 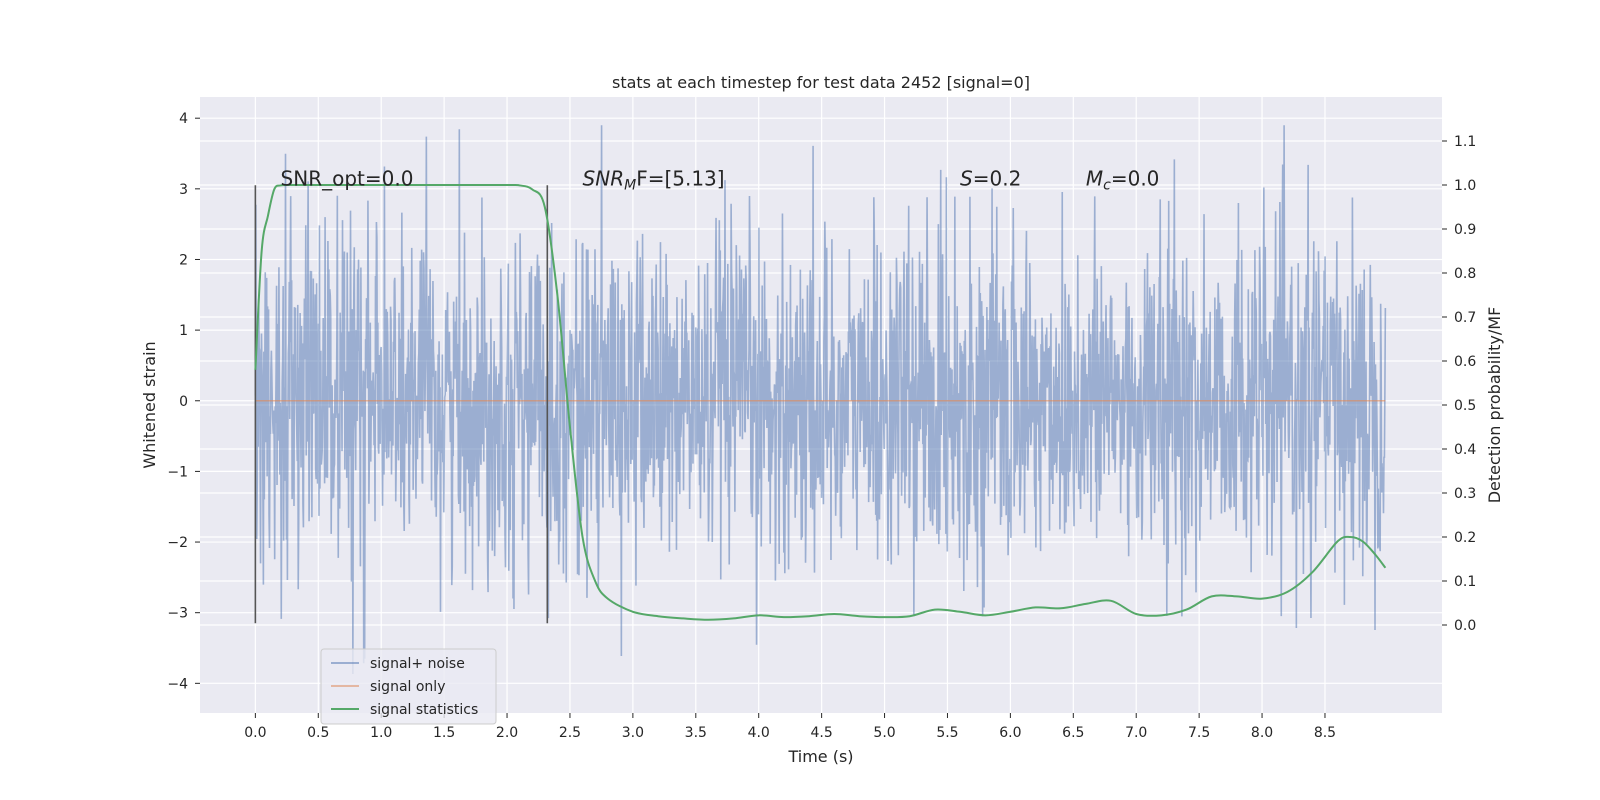 I want to click on annotation-subscript: c, so click(x=1107, y=185).